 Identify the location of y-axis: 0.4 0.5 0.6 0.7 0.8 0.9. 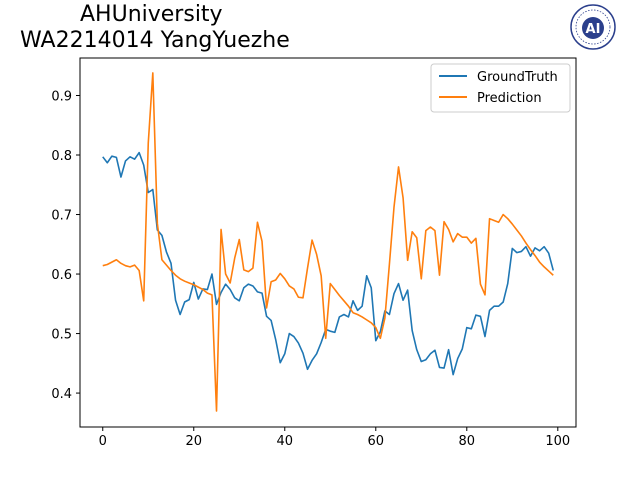
(65, 245).